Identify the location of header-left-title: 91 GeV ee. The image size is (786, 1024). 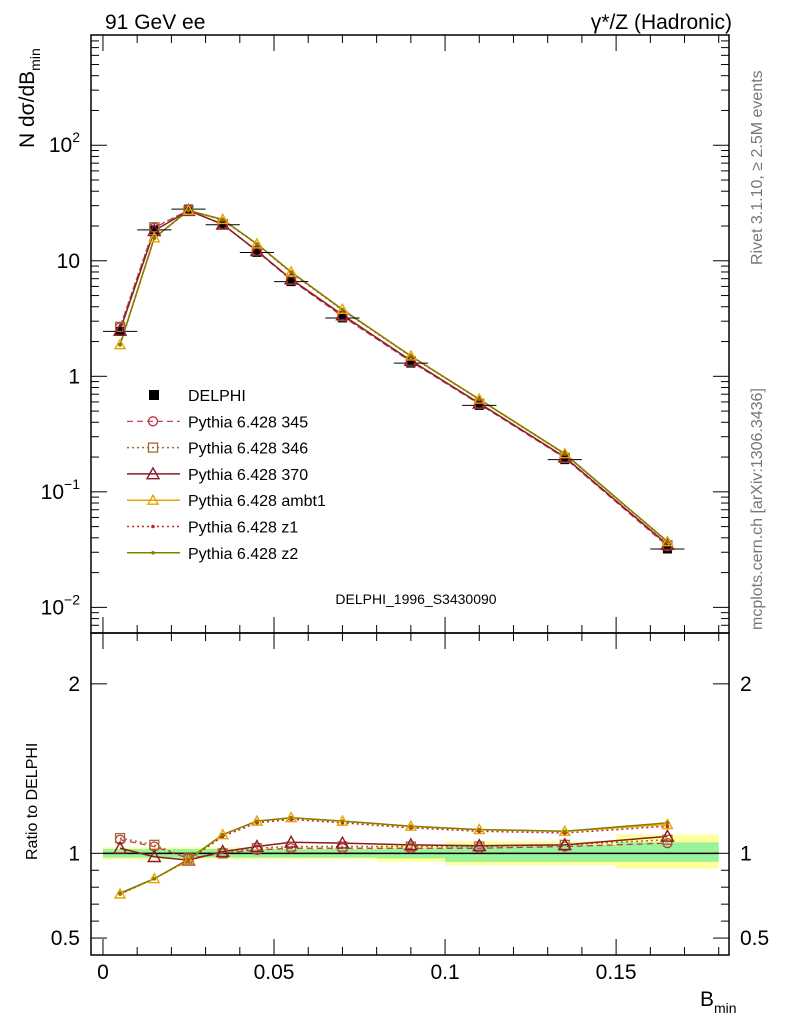
(155, 22).